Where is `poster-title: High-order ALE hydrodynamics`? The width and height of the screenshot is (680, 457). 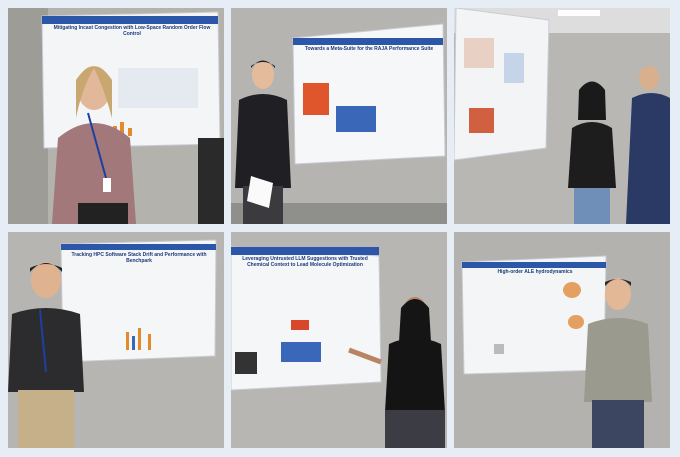 poster-title: High-order ALE hydrodynamics is located at coordinates (535, 272).